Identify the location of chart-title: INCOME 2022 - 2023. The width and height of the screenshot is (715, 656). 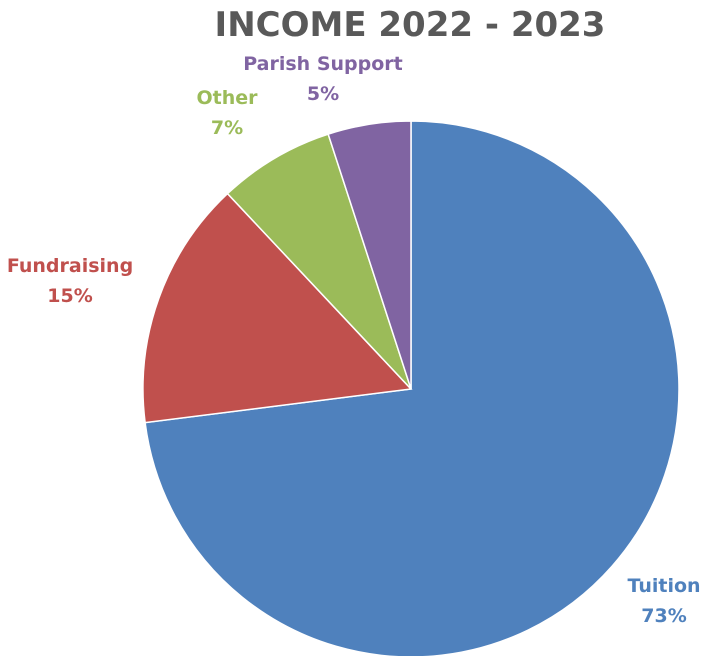
(410, 25).